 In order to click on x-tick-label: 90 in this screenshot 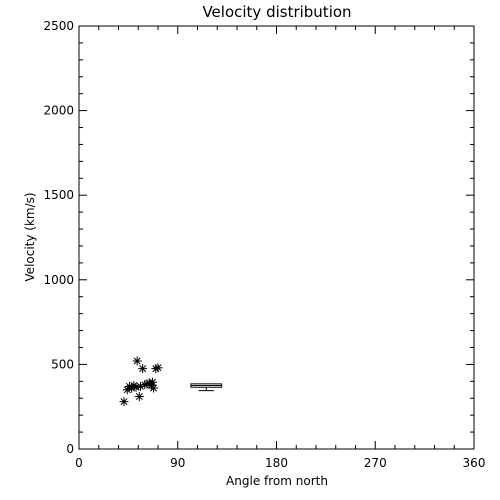, I will do `click(177, 463)`.